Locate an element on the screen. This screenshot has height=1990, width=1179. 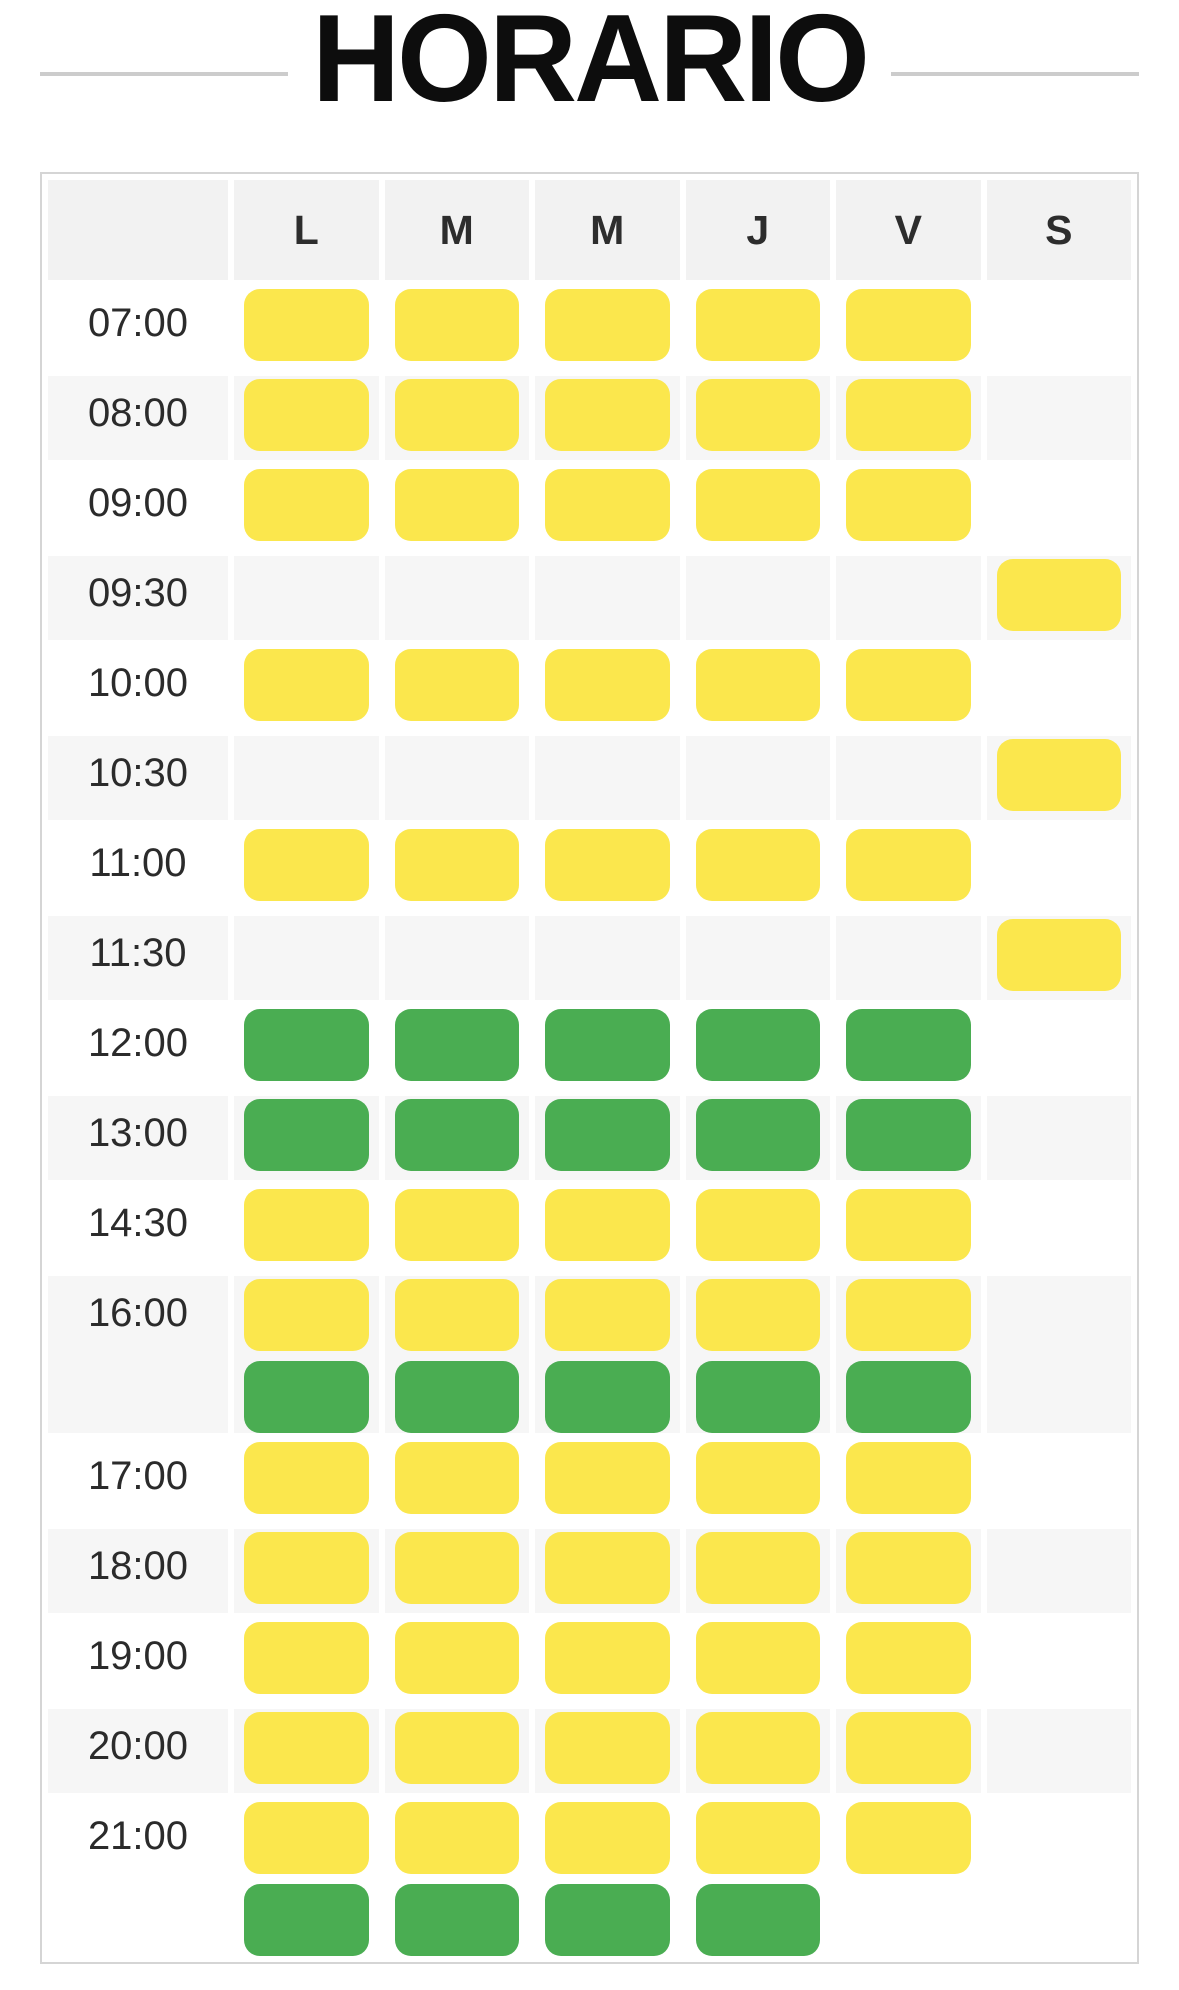
time-cell: 20:00 is located at coordinates (138, 1751).